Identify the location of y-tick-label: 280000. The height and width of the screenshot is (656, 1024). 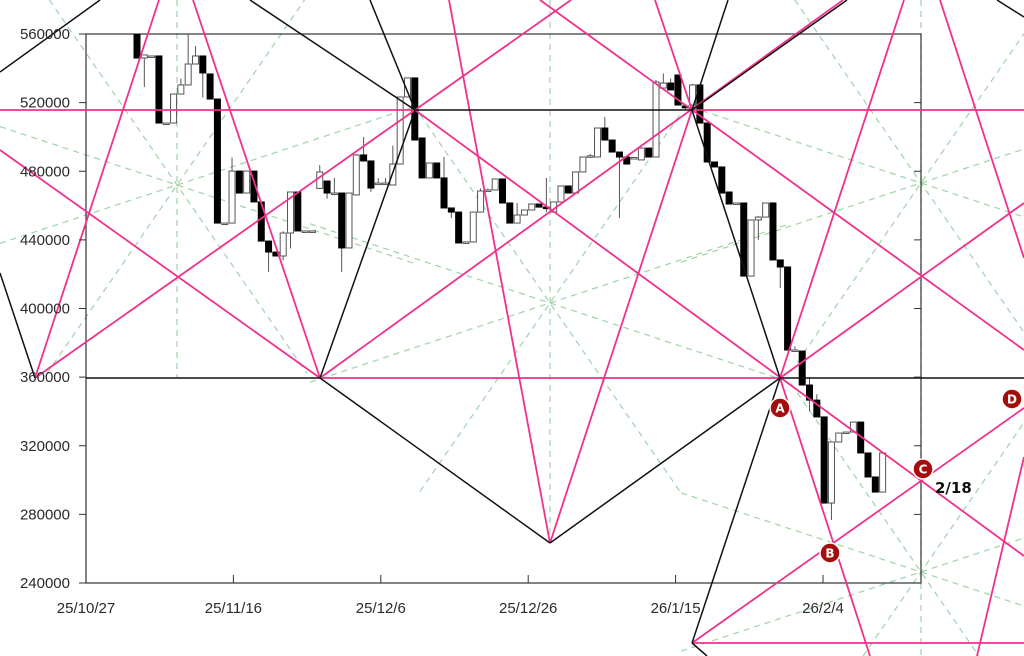
(45, 514).